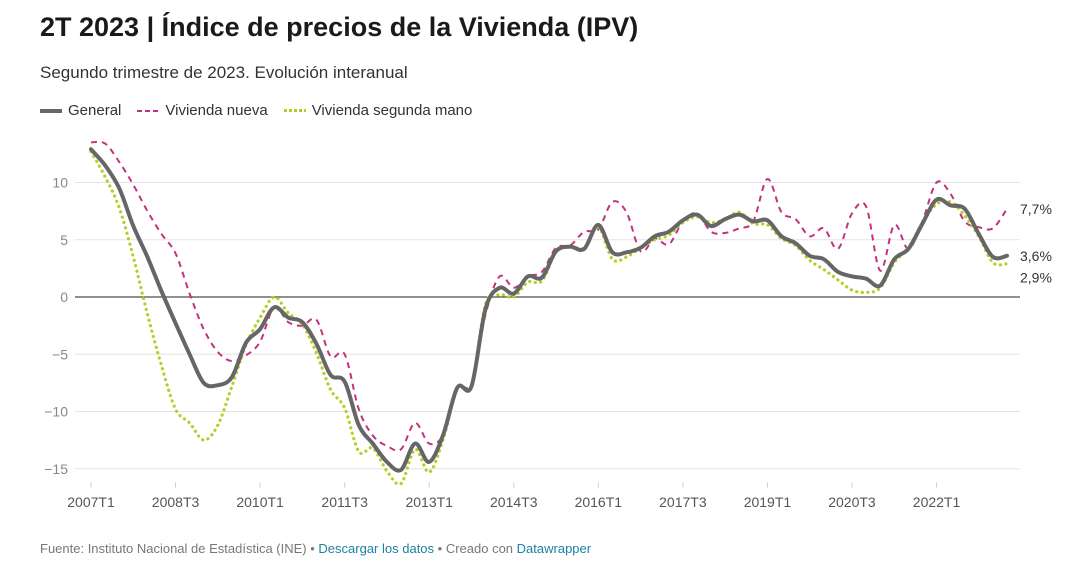  What do you see at coordinates (176, 502) in the screenshot?
I see `x-tick-label: 2008T3` at bounding box center [176, 502].